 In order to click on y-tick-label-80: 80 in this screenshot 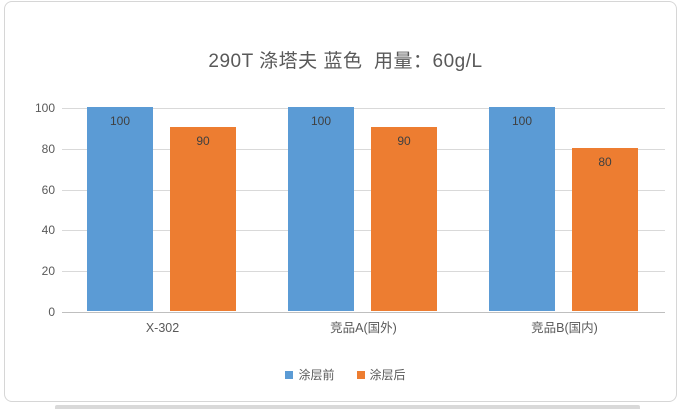, I will do `click(48, 148)`.